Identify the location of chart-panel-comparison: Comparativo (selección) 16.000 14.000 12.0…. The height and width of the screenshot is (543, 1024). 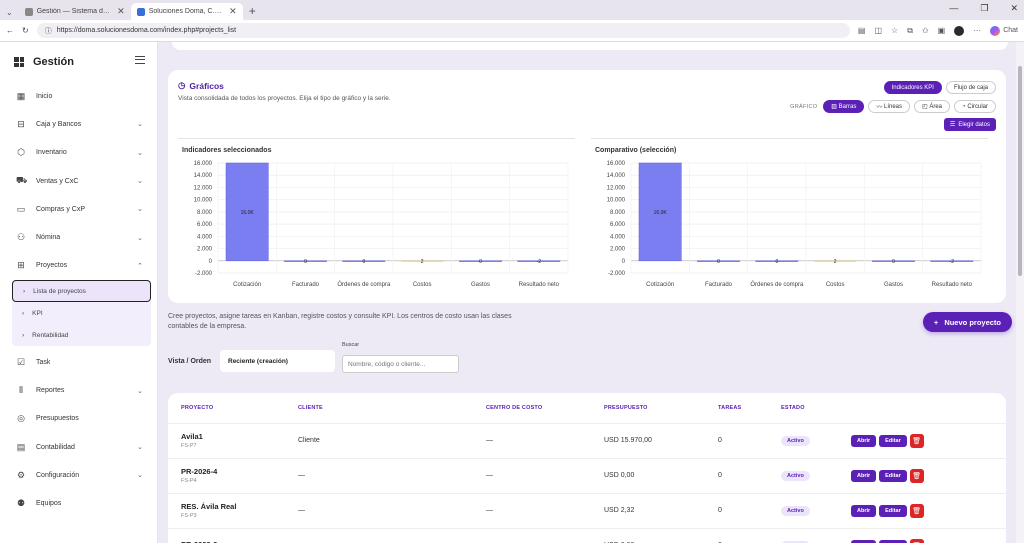
(789, 215).